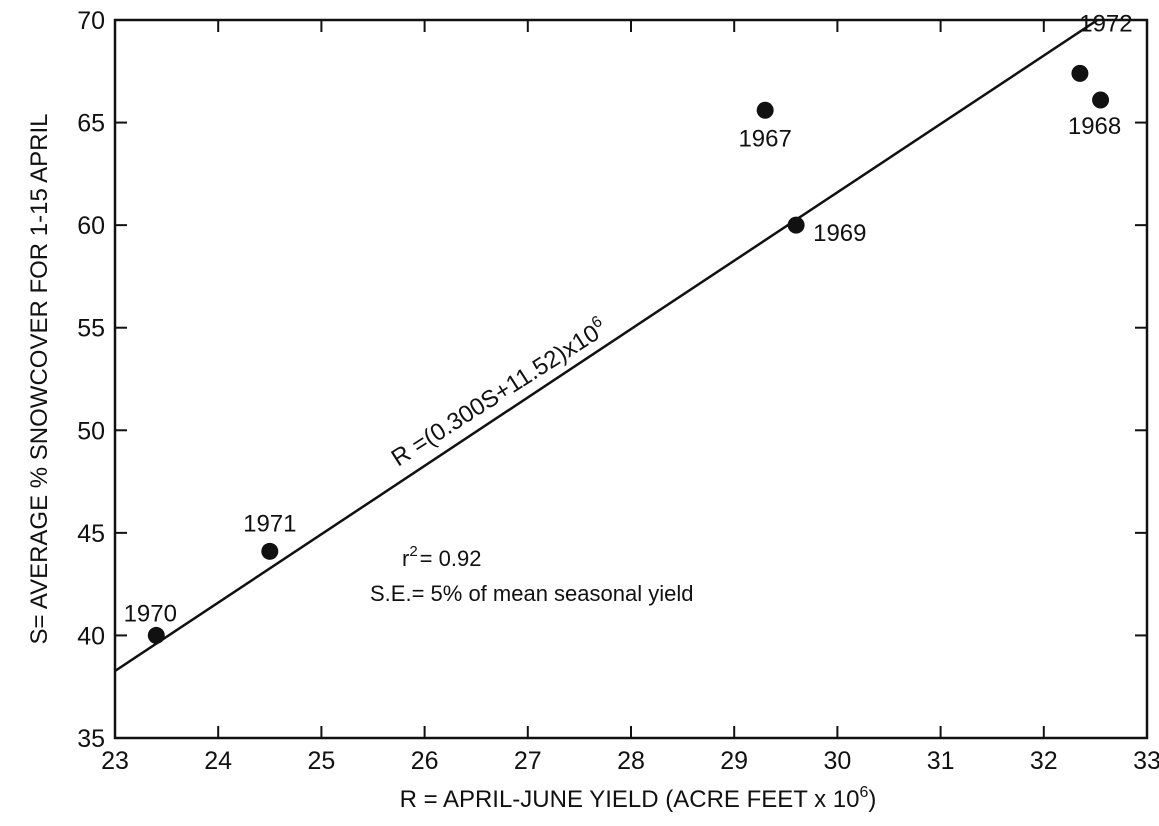 The image size is (1159, 826). Describe the element at coordinates (837, 761) in the screenshot. I see `x-tick-label: 30` at that location.